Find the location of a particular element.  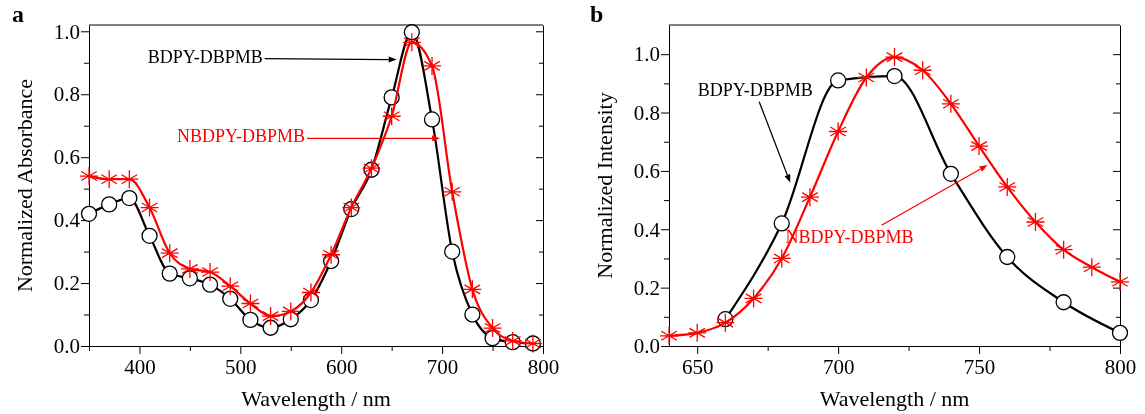

y-axis-title: Normalized Intensity is located at coordinates (604, 185).